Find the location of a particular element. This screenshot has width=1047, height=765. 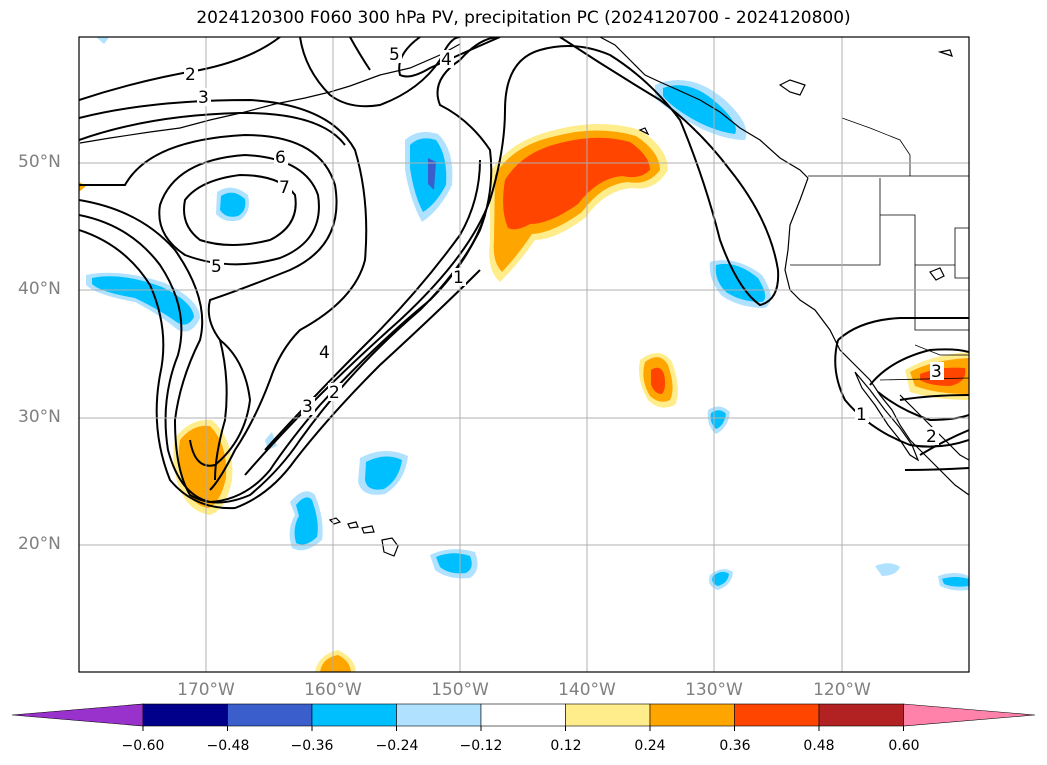

lon-label-170w: 170°W is located at coordinates (206, 690).